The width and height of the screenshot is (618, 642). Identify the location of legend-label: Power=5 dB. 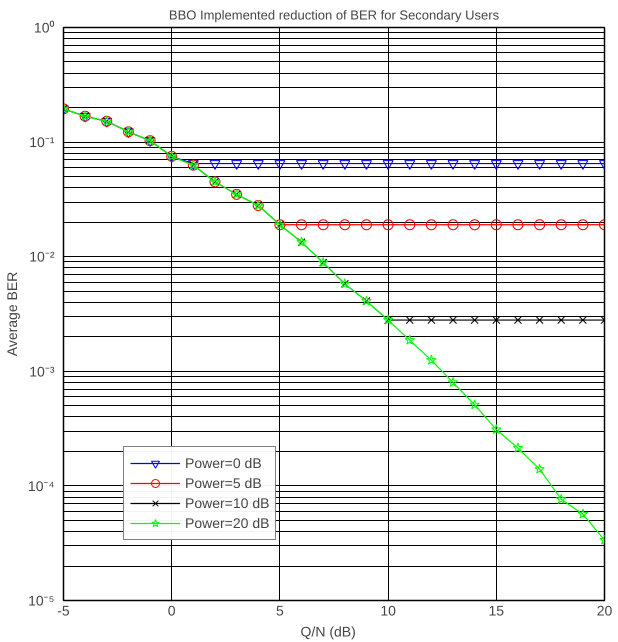
(223, 483).